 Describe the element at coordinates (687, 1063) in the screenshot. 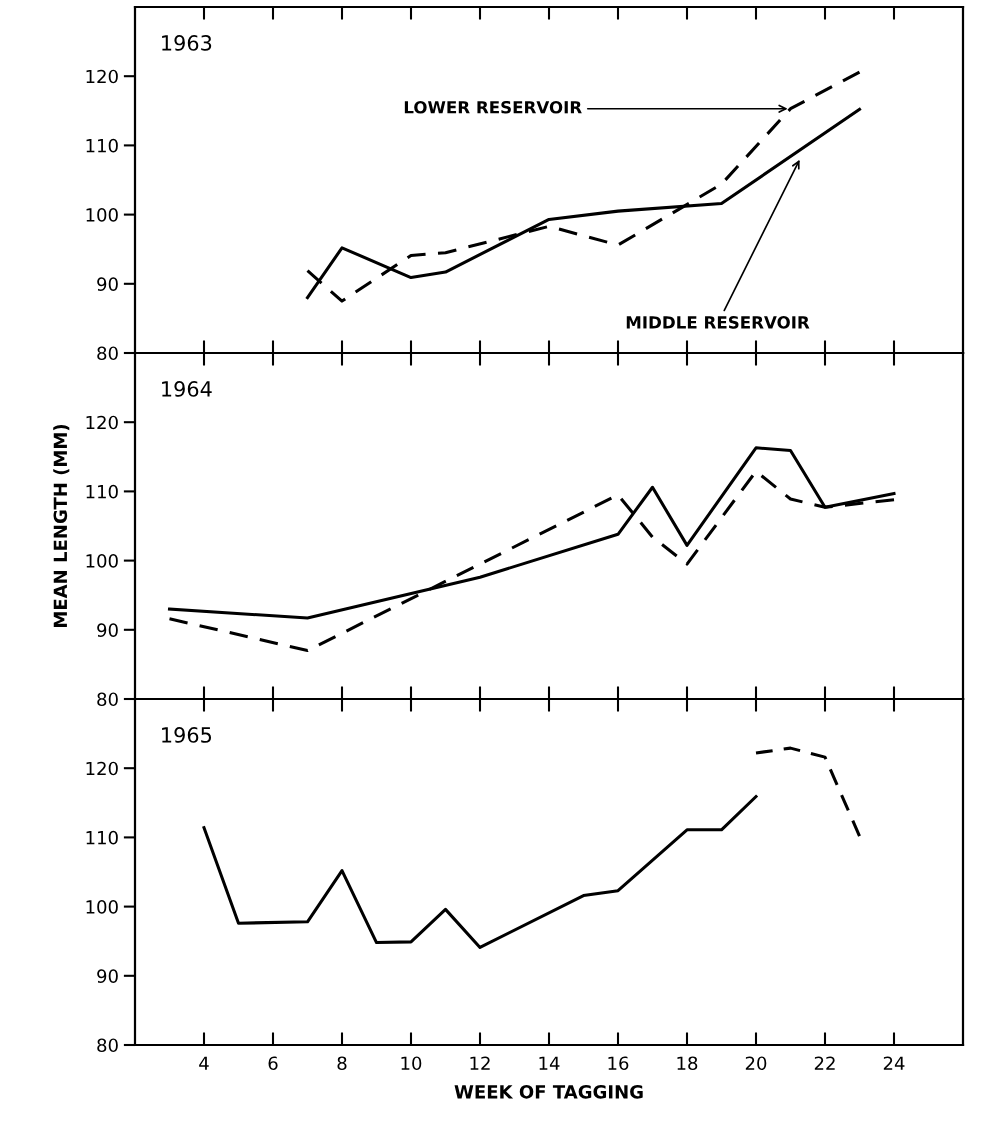

I see `x-tick-label: 18` at that location.